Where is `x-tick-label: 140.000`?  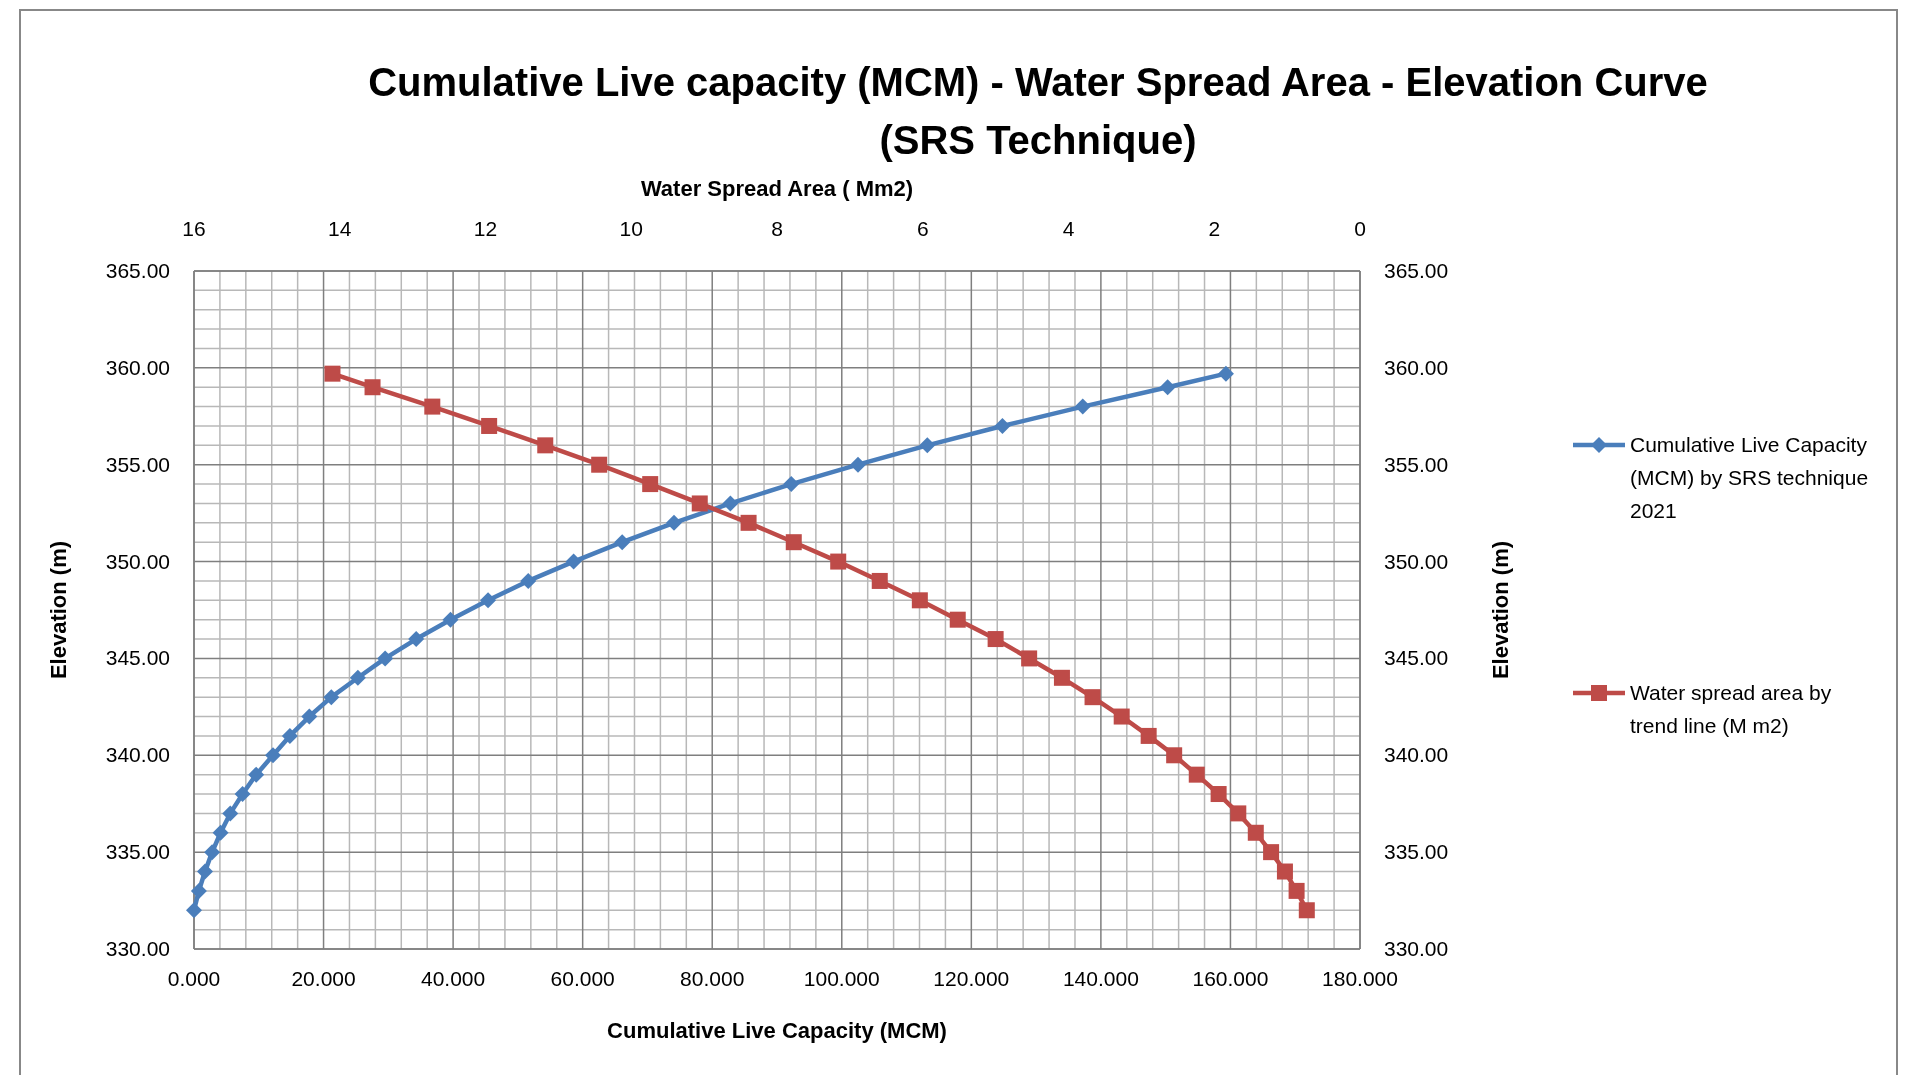
x-tick-label: 140.000 is located at coordinates (1100, 978).